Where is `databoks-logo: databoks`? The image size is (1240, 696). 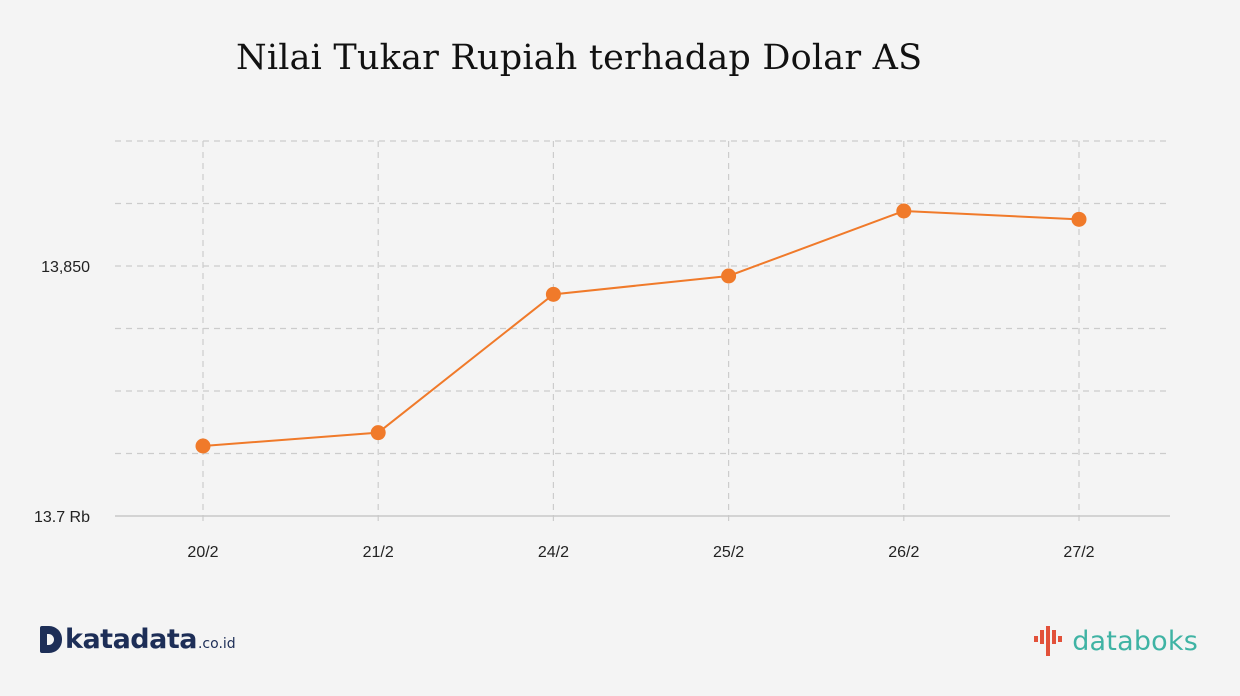 databoks-logo: databoks is located at coordinates (1115, 641).